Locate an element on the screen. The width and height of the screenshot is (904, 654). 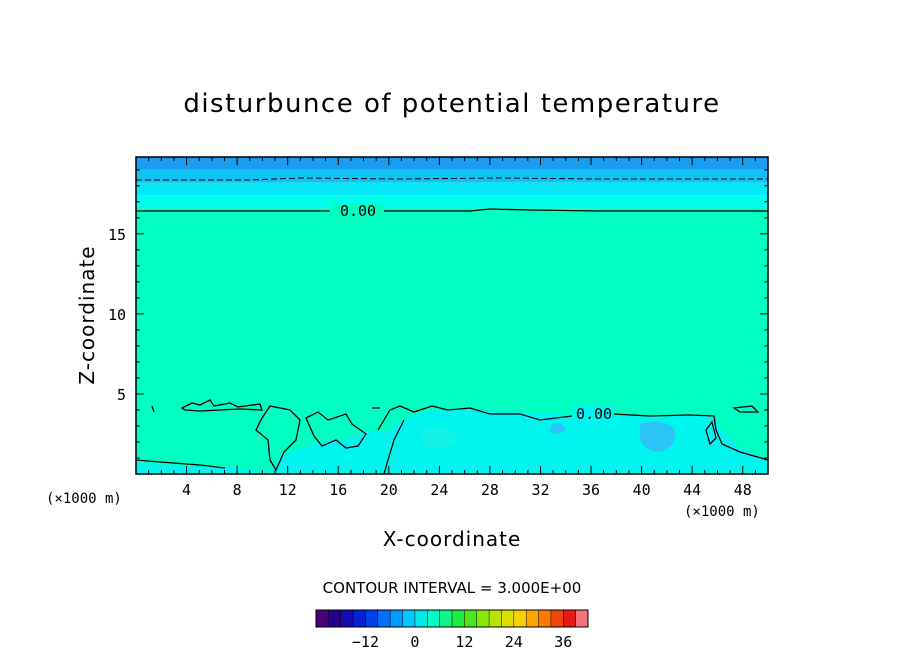
x-tick-label: 24 is located at coordinates (439, 490).